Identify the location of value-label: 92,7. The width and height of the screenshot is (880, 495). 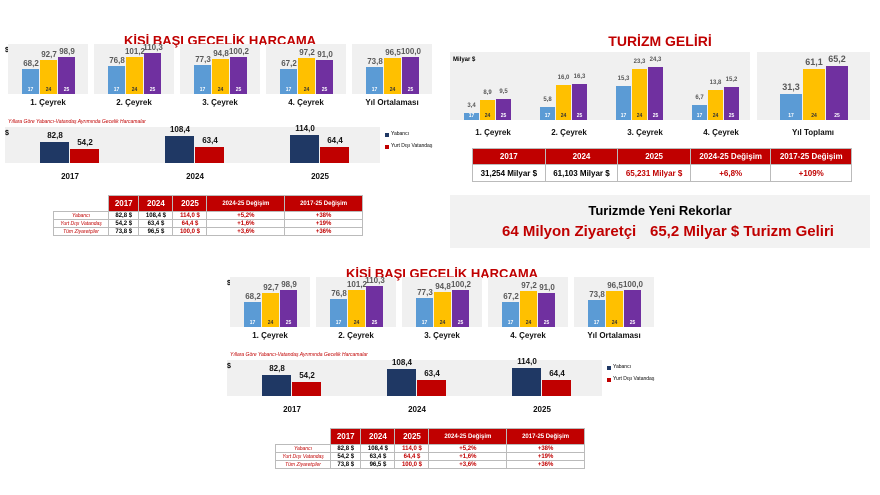
(49, 54).